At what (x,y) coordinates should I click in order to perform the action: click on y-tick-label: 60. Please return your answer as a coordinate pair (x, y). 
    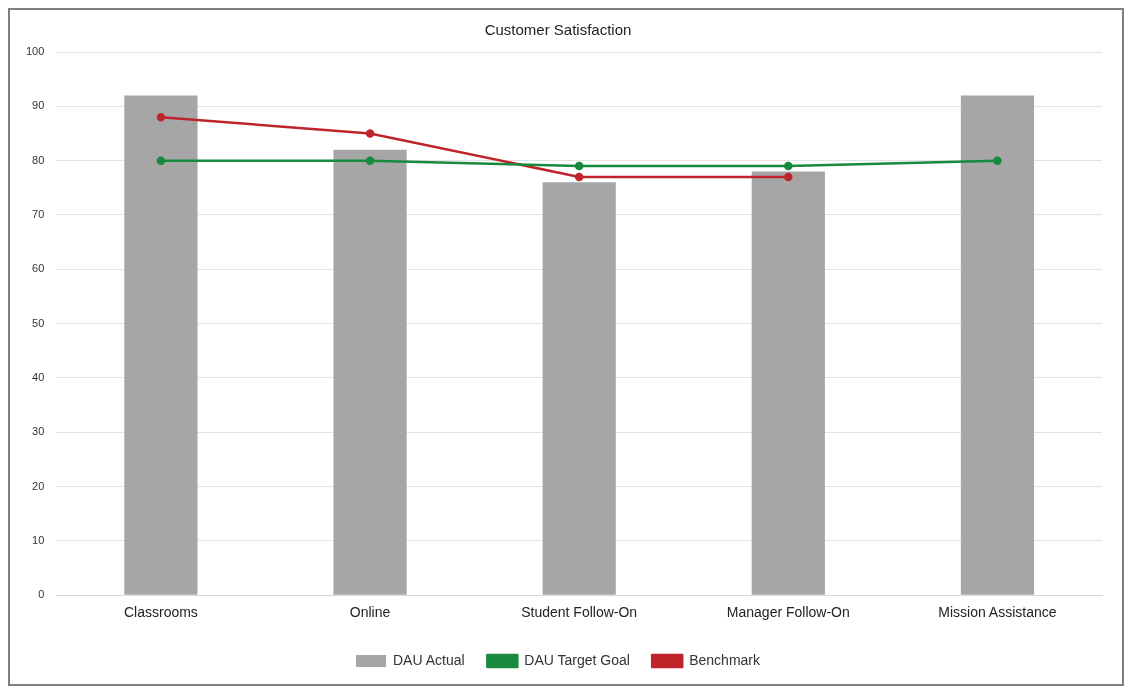
    Looking at the image, I should click on (38, 268).